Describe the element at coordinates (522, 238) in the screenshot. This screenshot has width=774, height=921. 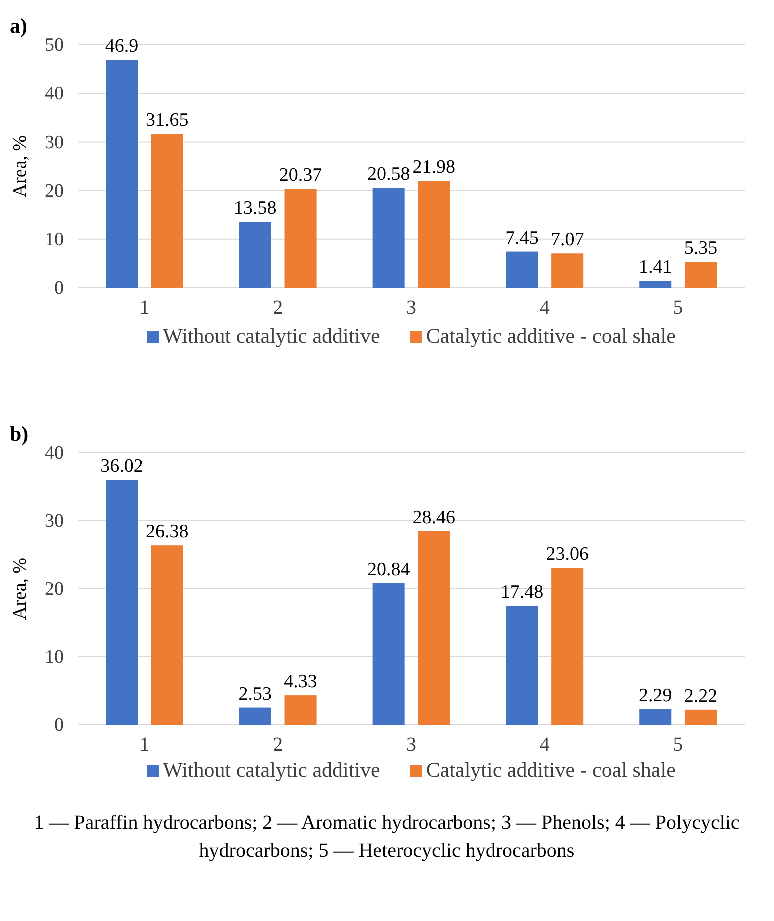
I see `data-label: 7.45` at that location.